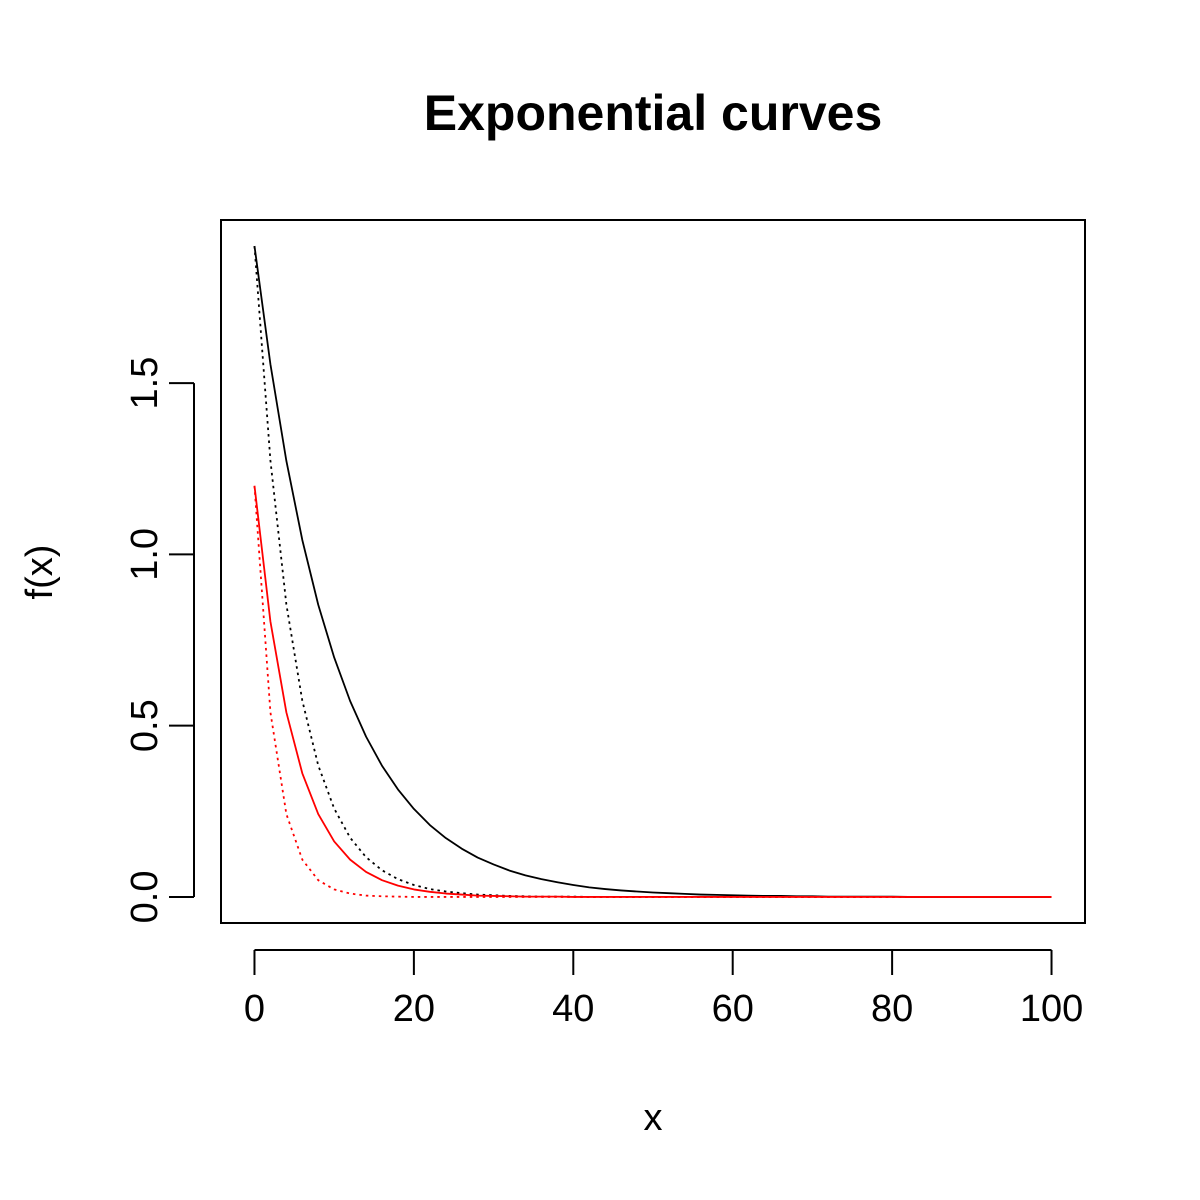 The image size is (1200, 1200). Describe the element at coordinates (145, 725) in the screenshot. I see `y-tick-label: 0.5` at that location.